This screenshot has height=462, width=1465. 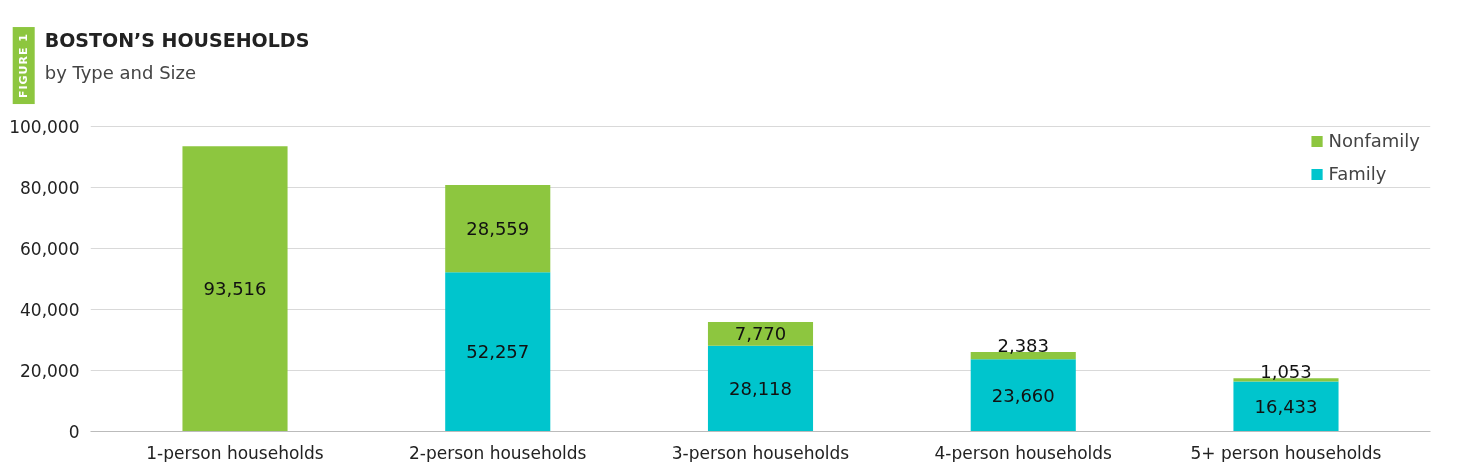 I want to click on chart-subtitle: by Type and Size, so click(x=121, y=73).